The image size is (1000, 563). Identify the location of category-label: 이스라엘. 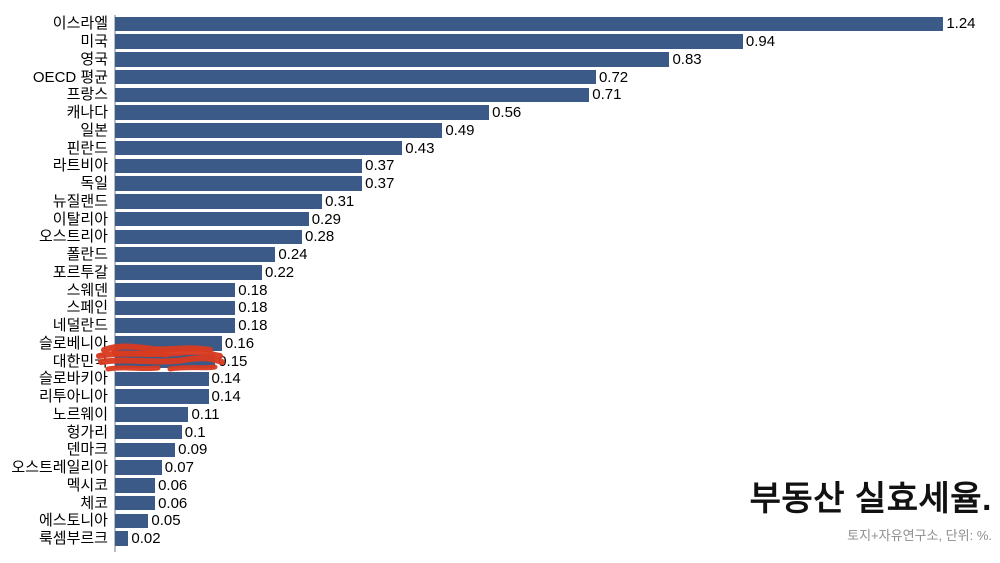
(80, 24).